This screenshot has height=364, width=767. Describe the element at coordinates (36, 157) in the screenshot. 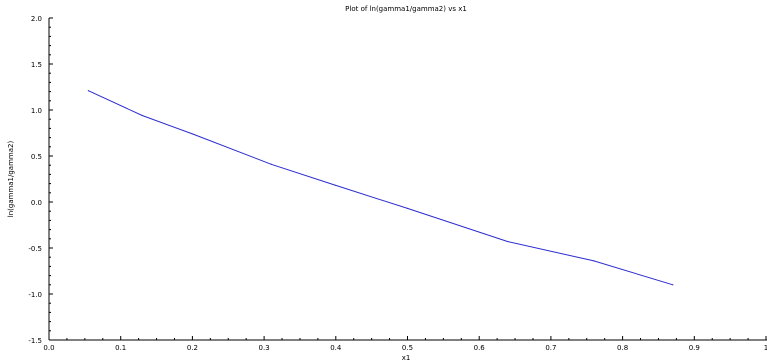

I see `y-tick-label: 0.5` at that location.